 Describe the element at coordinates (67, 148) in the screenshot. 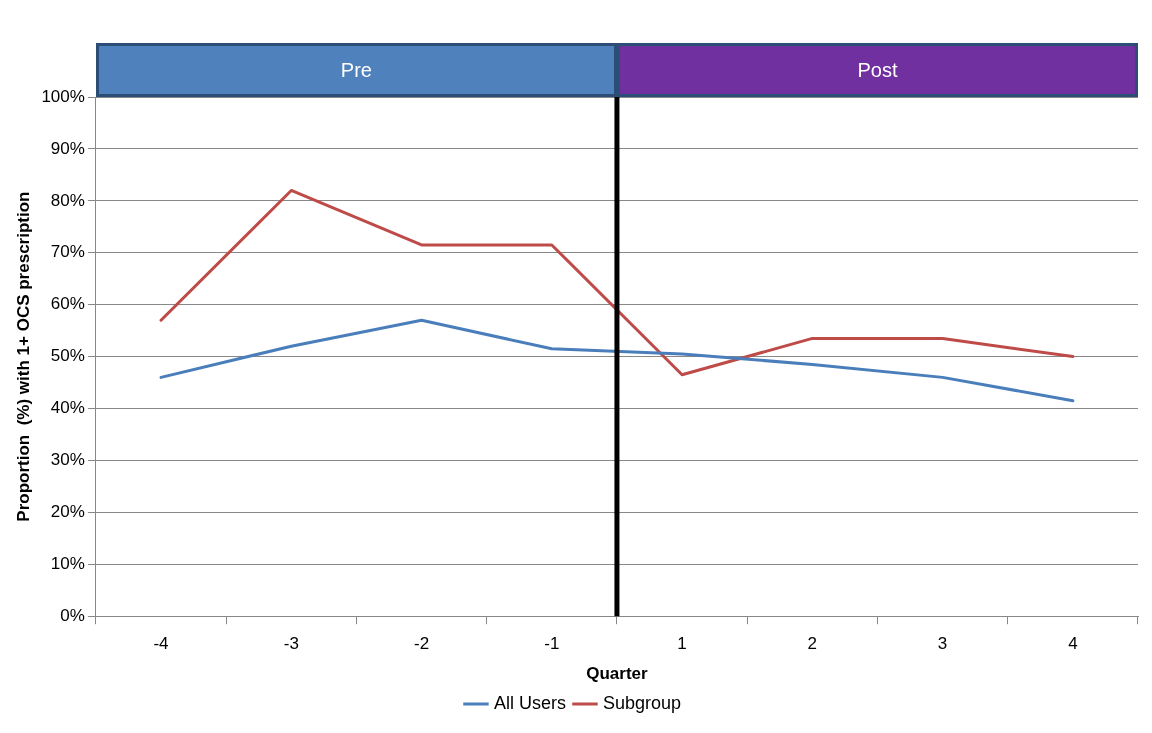

I see `y-tick-label: 90%` at that location.